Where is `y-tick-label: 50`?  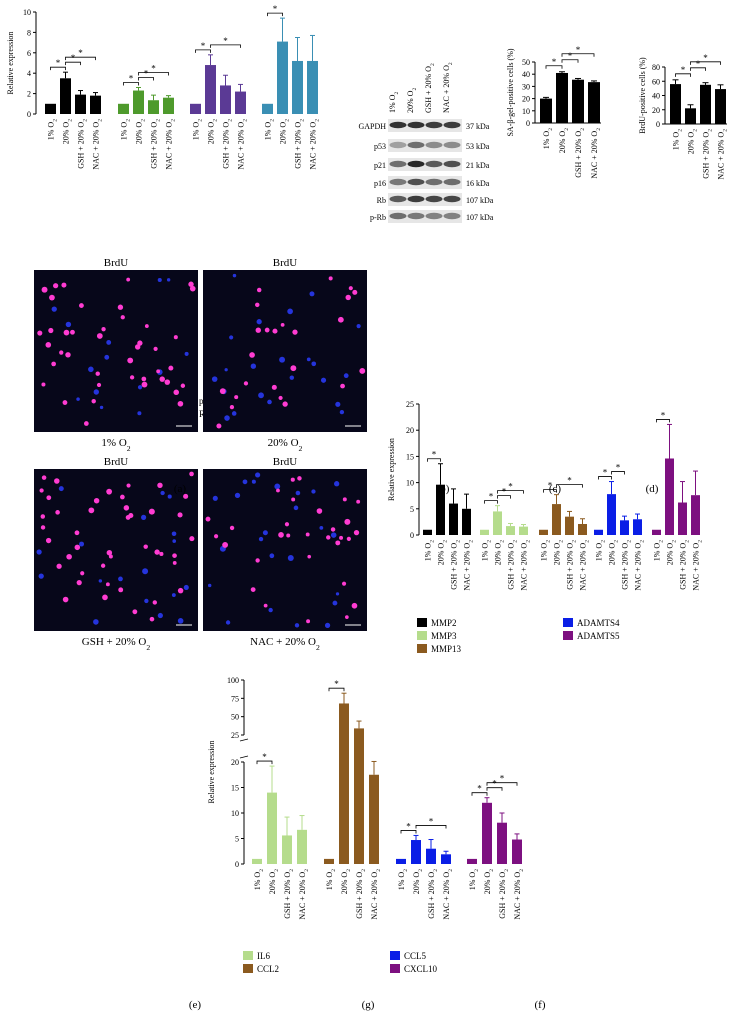 y-tick-label: 50 is located at coordinates (526, 62).